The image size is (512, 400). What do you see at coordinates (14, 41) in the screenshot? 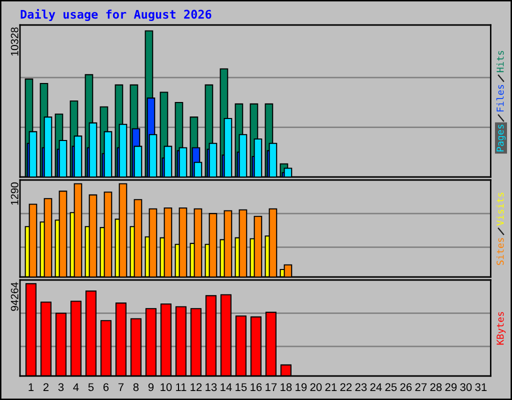
I see `text: 10328` at bounding box center [14, 41].